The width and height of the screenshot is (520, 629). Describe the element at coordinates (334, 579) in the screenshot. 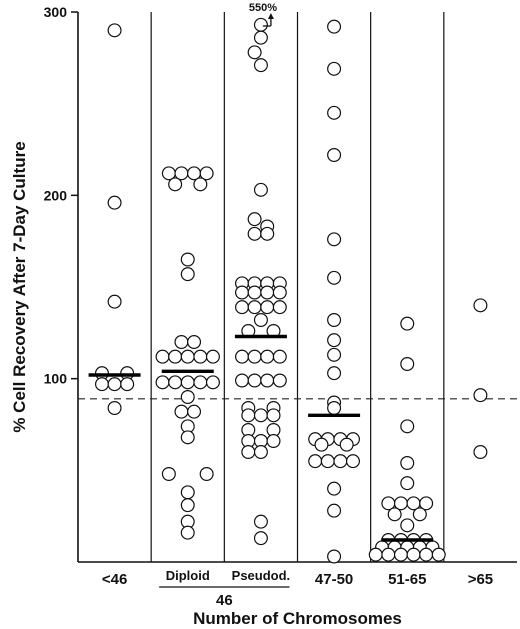

I see `x-category-label: 47-50` at that location.